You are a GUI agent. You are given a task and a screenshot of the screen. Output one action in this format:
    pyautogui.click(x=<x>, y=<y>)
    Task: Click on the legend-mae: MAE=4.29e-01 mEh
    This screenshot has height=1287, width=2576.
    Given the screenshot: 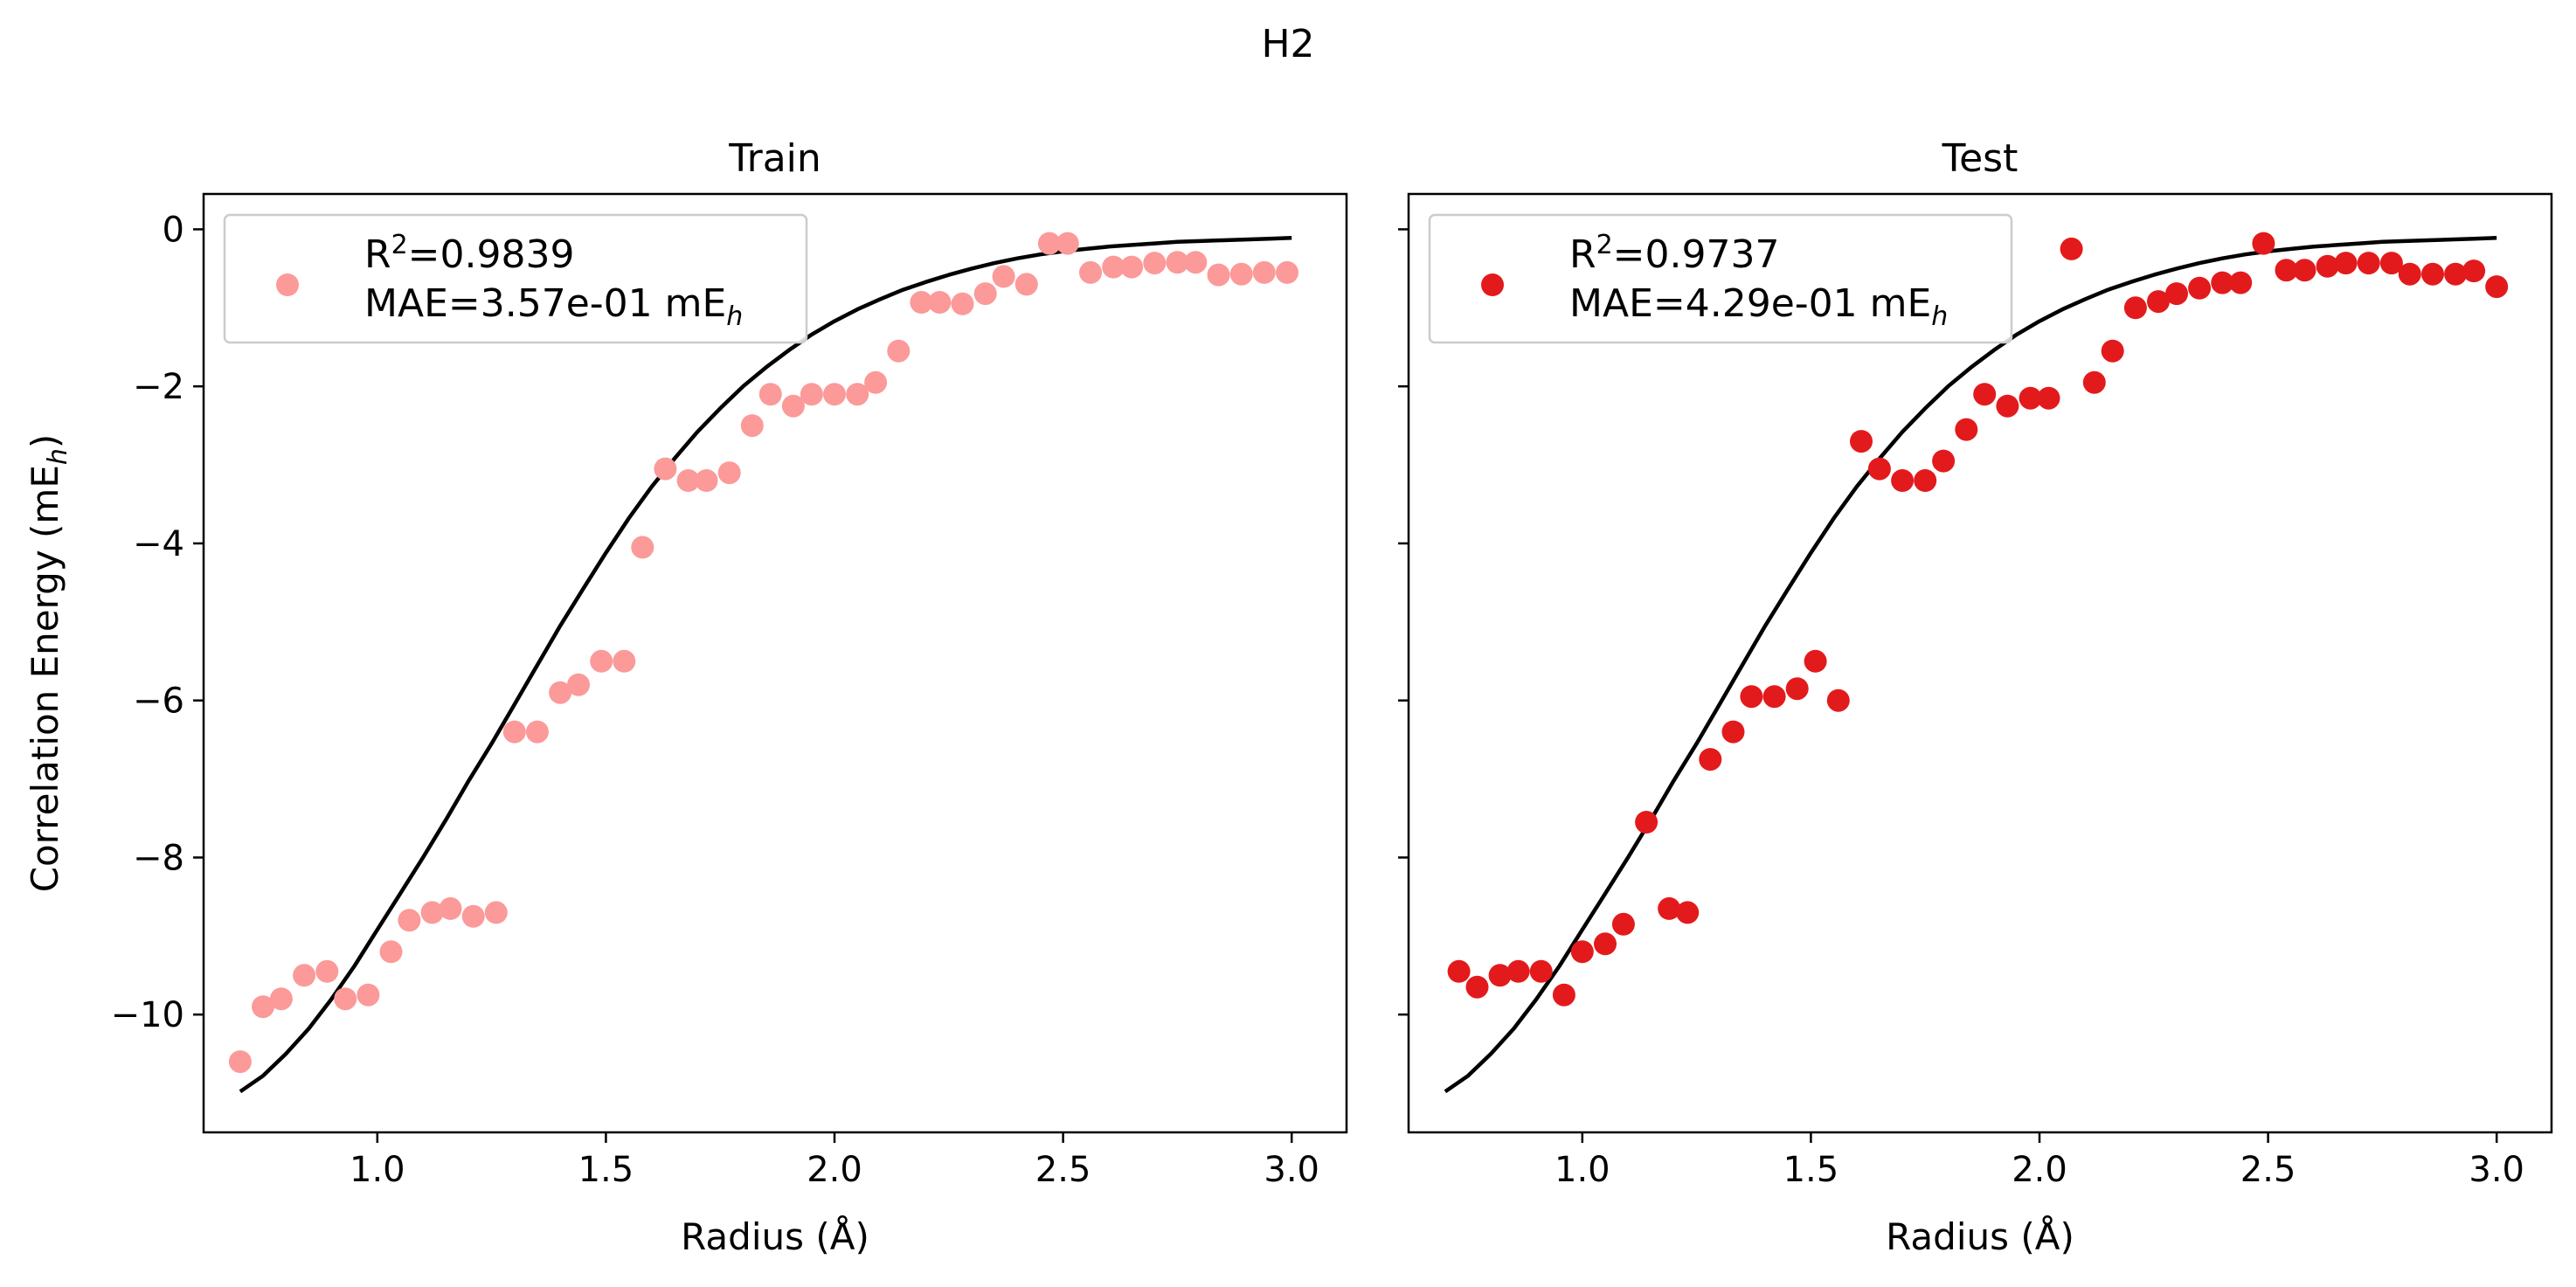 What is the action you would take?
    pyautogui.click(x=1758, y=306)
    